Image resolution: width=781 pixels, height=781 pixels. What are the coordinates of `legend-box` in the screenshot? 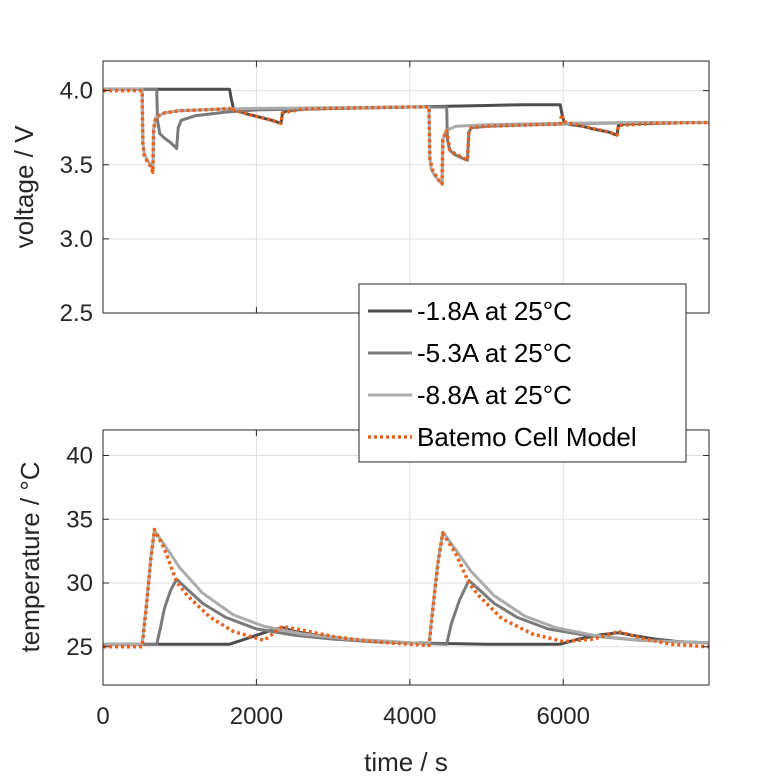 It's located at (522, 373).